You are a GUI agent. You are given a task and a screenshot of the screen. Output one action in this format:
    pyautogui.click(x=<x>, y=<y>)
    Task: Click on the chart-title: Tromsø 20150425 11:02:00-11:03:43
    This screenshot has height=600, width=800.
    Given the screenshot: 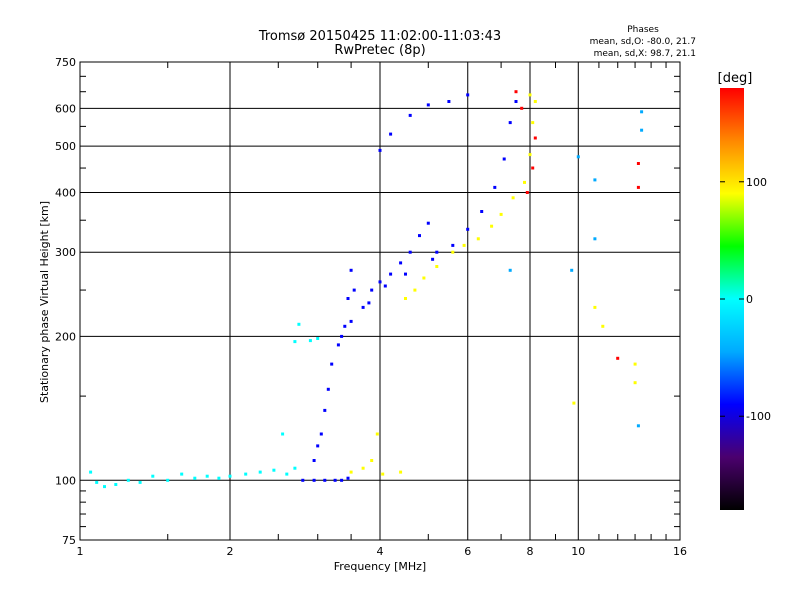 What is the action you would take?
    pyautogui.click(x=379, y=36)
    